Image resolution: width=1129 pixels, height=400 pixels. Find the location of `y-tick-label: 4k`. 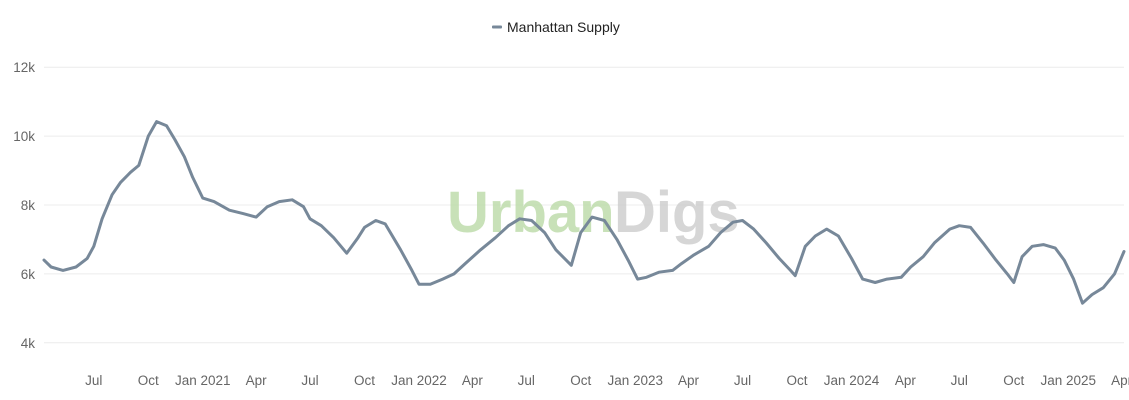

y-tick-label: 4k is located at coordinates (28, 343).